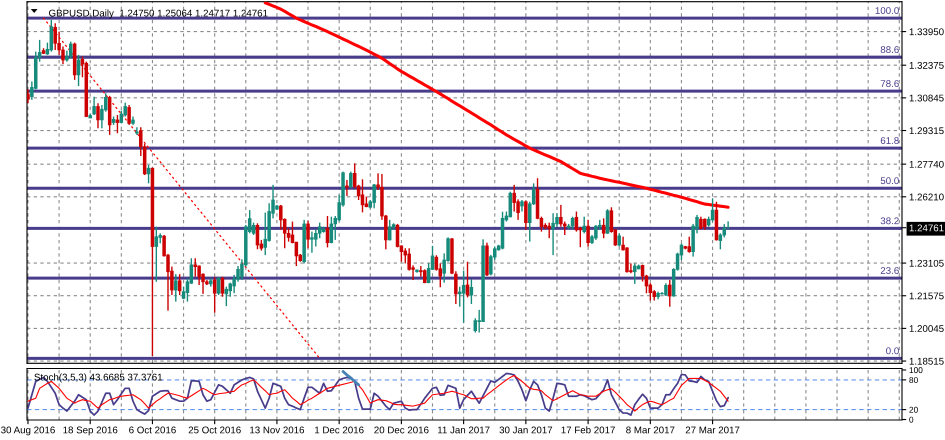 Image resolution: width=945 pixels, height=440 pixels. I want to click on x-tick-label: 18 Sep 2016, so click(90, 431).